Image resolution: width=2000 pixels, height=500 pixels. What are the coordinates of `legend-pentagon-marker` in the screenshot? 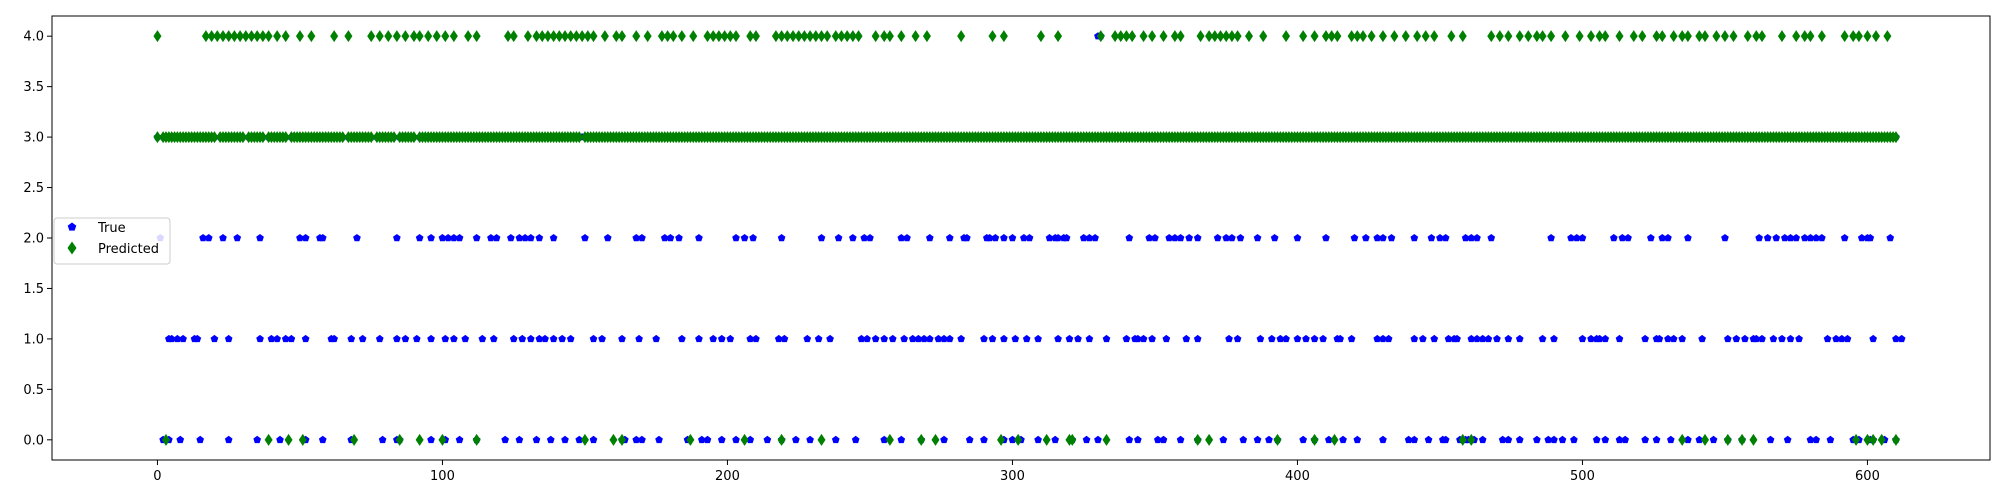 It's located at (72, 226).